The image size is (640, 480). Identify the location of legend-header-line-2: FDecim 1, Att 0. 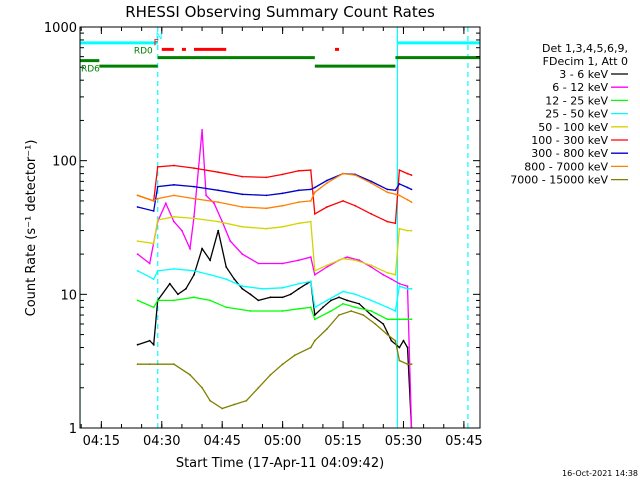
(585, 61).